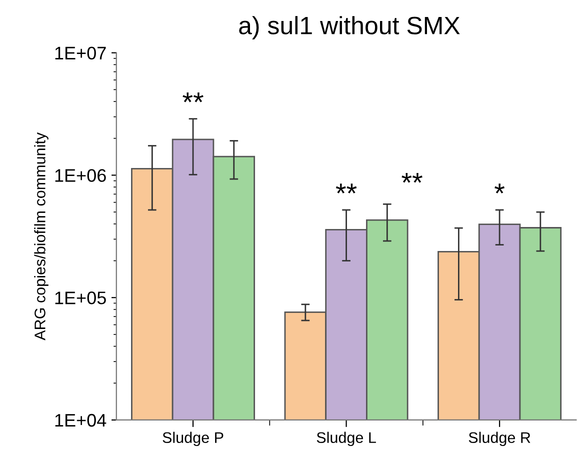  What do you see at coordinates (346, 439) in the screenshot?
I see `x-tick-label: Sludge L` at bounding box center [346, 439].